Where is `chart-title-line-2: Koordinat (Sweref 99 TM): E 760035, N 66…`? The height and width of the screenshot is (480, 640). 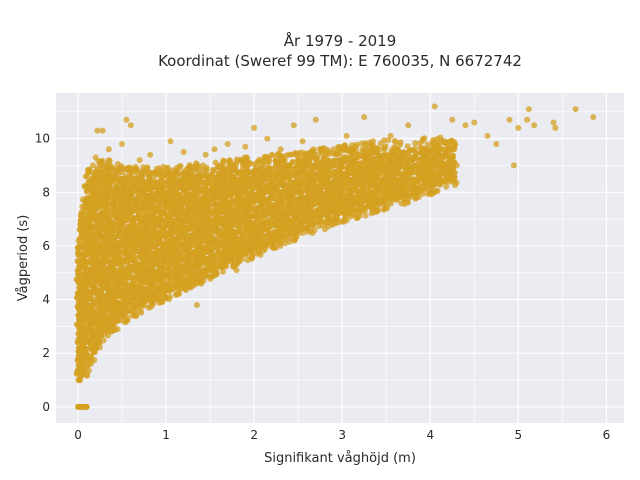
chart-title-line-2: Koordinat (Sweref 99 TM): E 760035, N 66… is located at coordinates (340, 61).